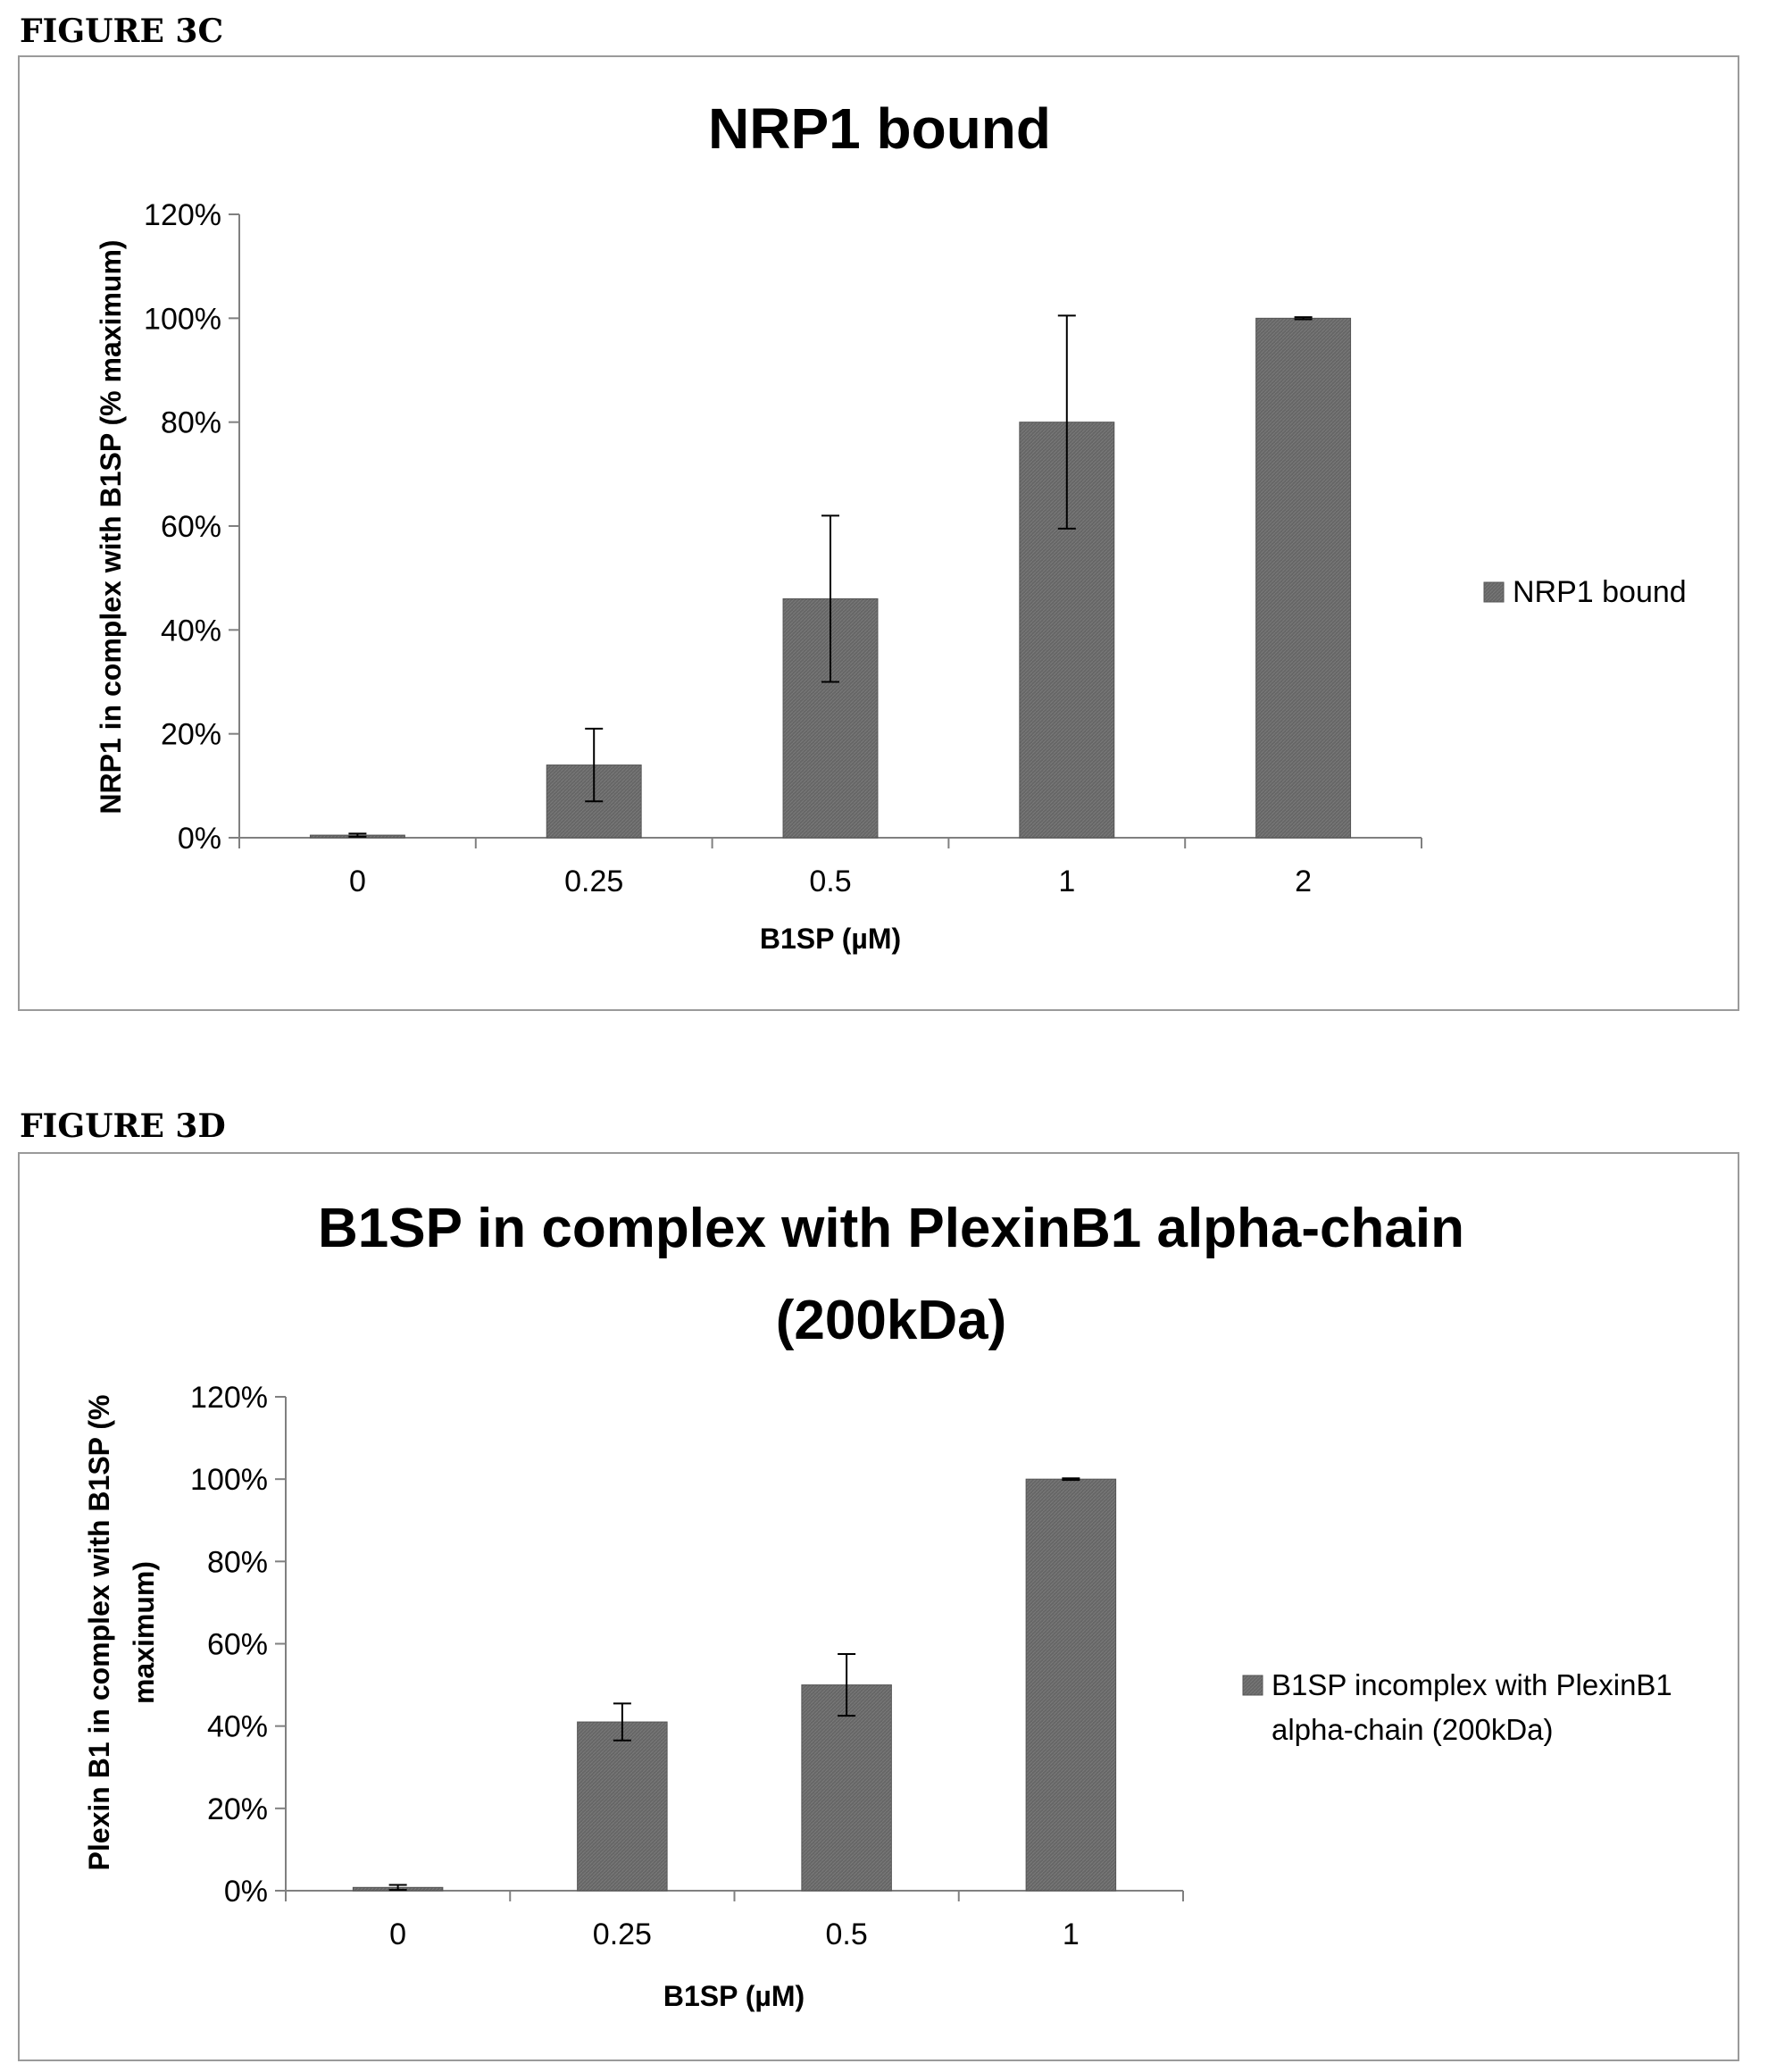  I want to click on c-x-tick-label: 2, so click(1303, 881).